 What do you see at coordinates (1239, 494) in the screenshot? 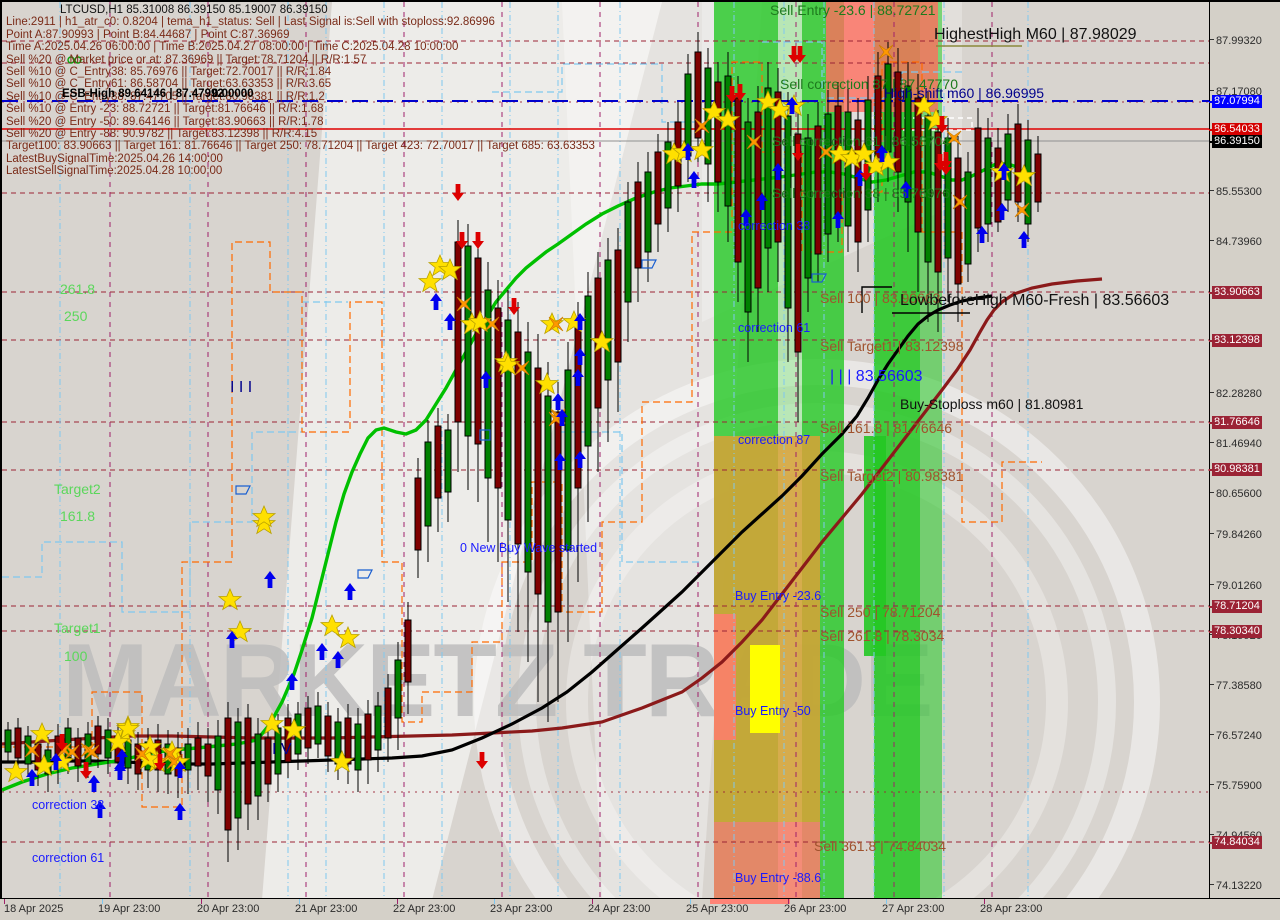
I see `price-tick-label: 80.65600` at bounding box center [1239, 494].